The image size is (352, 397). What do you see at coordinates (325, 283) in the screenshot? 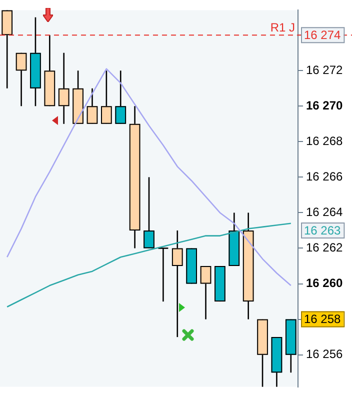
I see `y-tick-label: 16 260` at bounding box center [325, 283].